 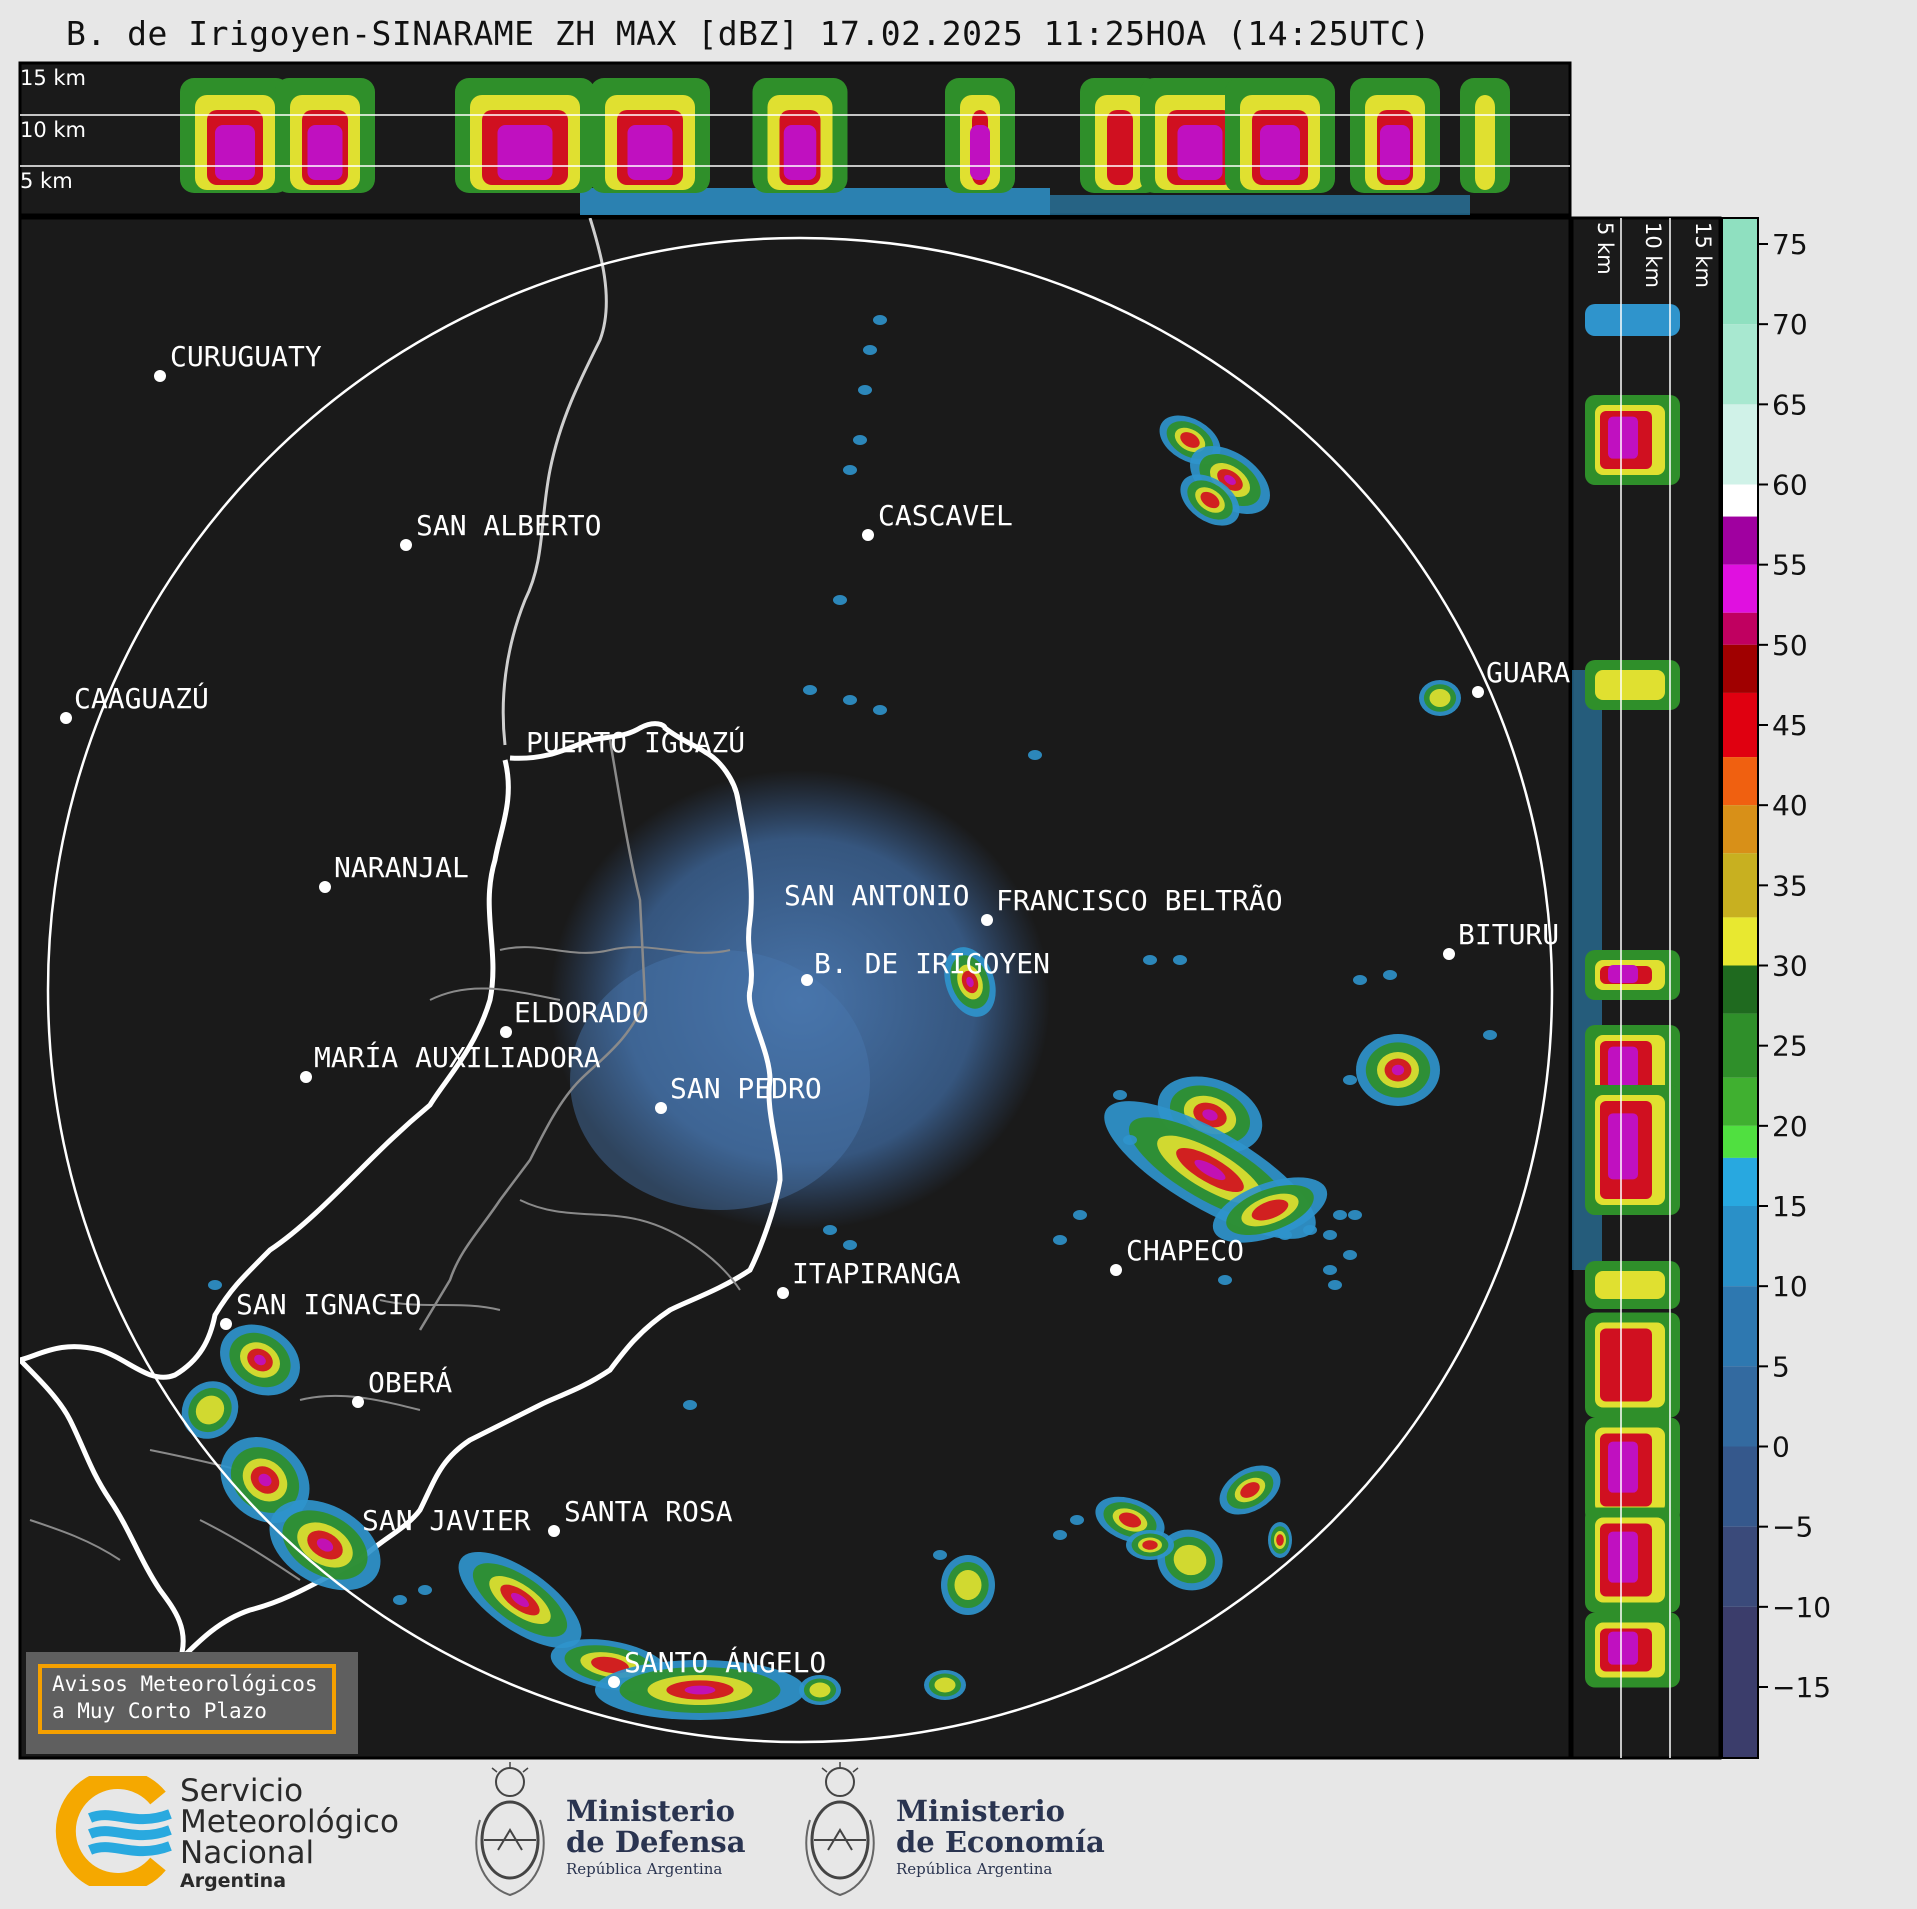 I want to click on city-label-puerto-iguazu: PUERTO IGUAZÚ, so click(x=635, y=742).